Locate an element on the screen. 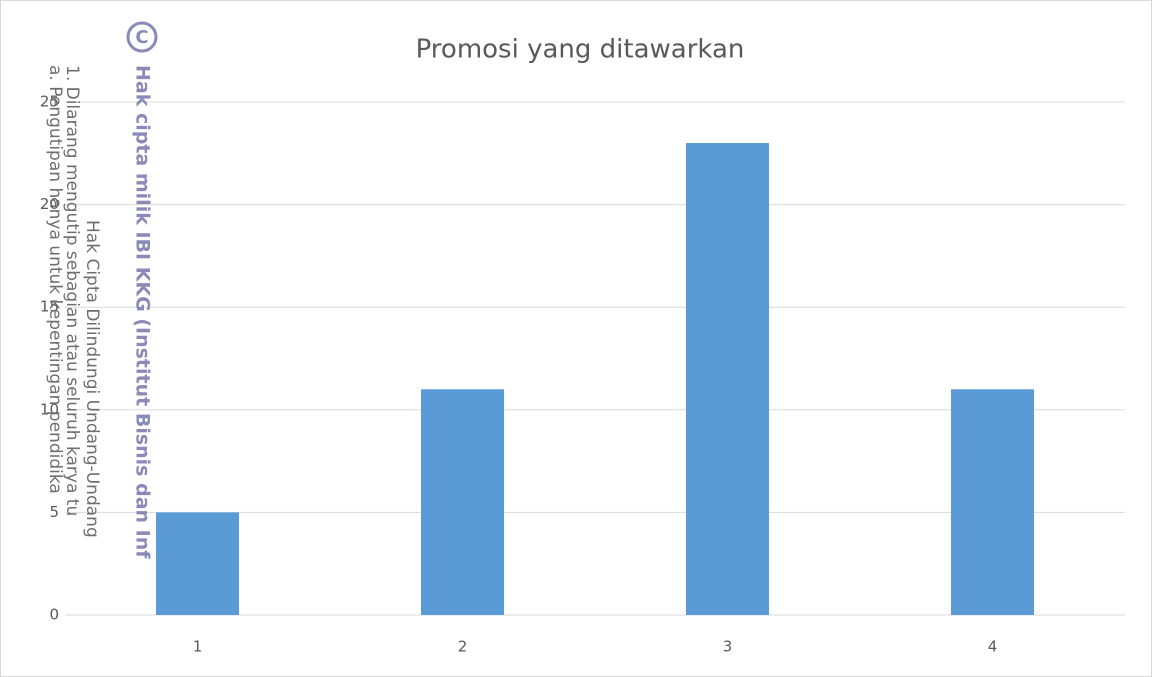  watermark-text: Hak Cipta Dilindungi Undang-Undang is located at coordinates (92, 379).